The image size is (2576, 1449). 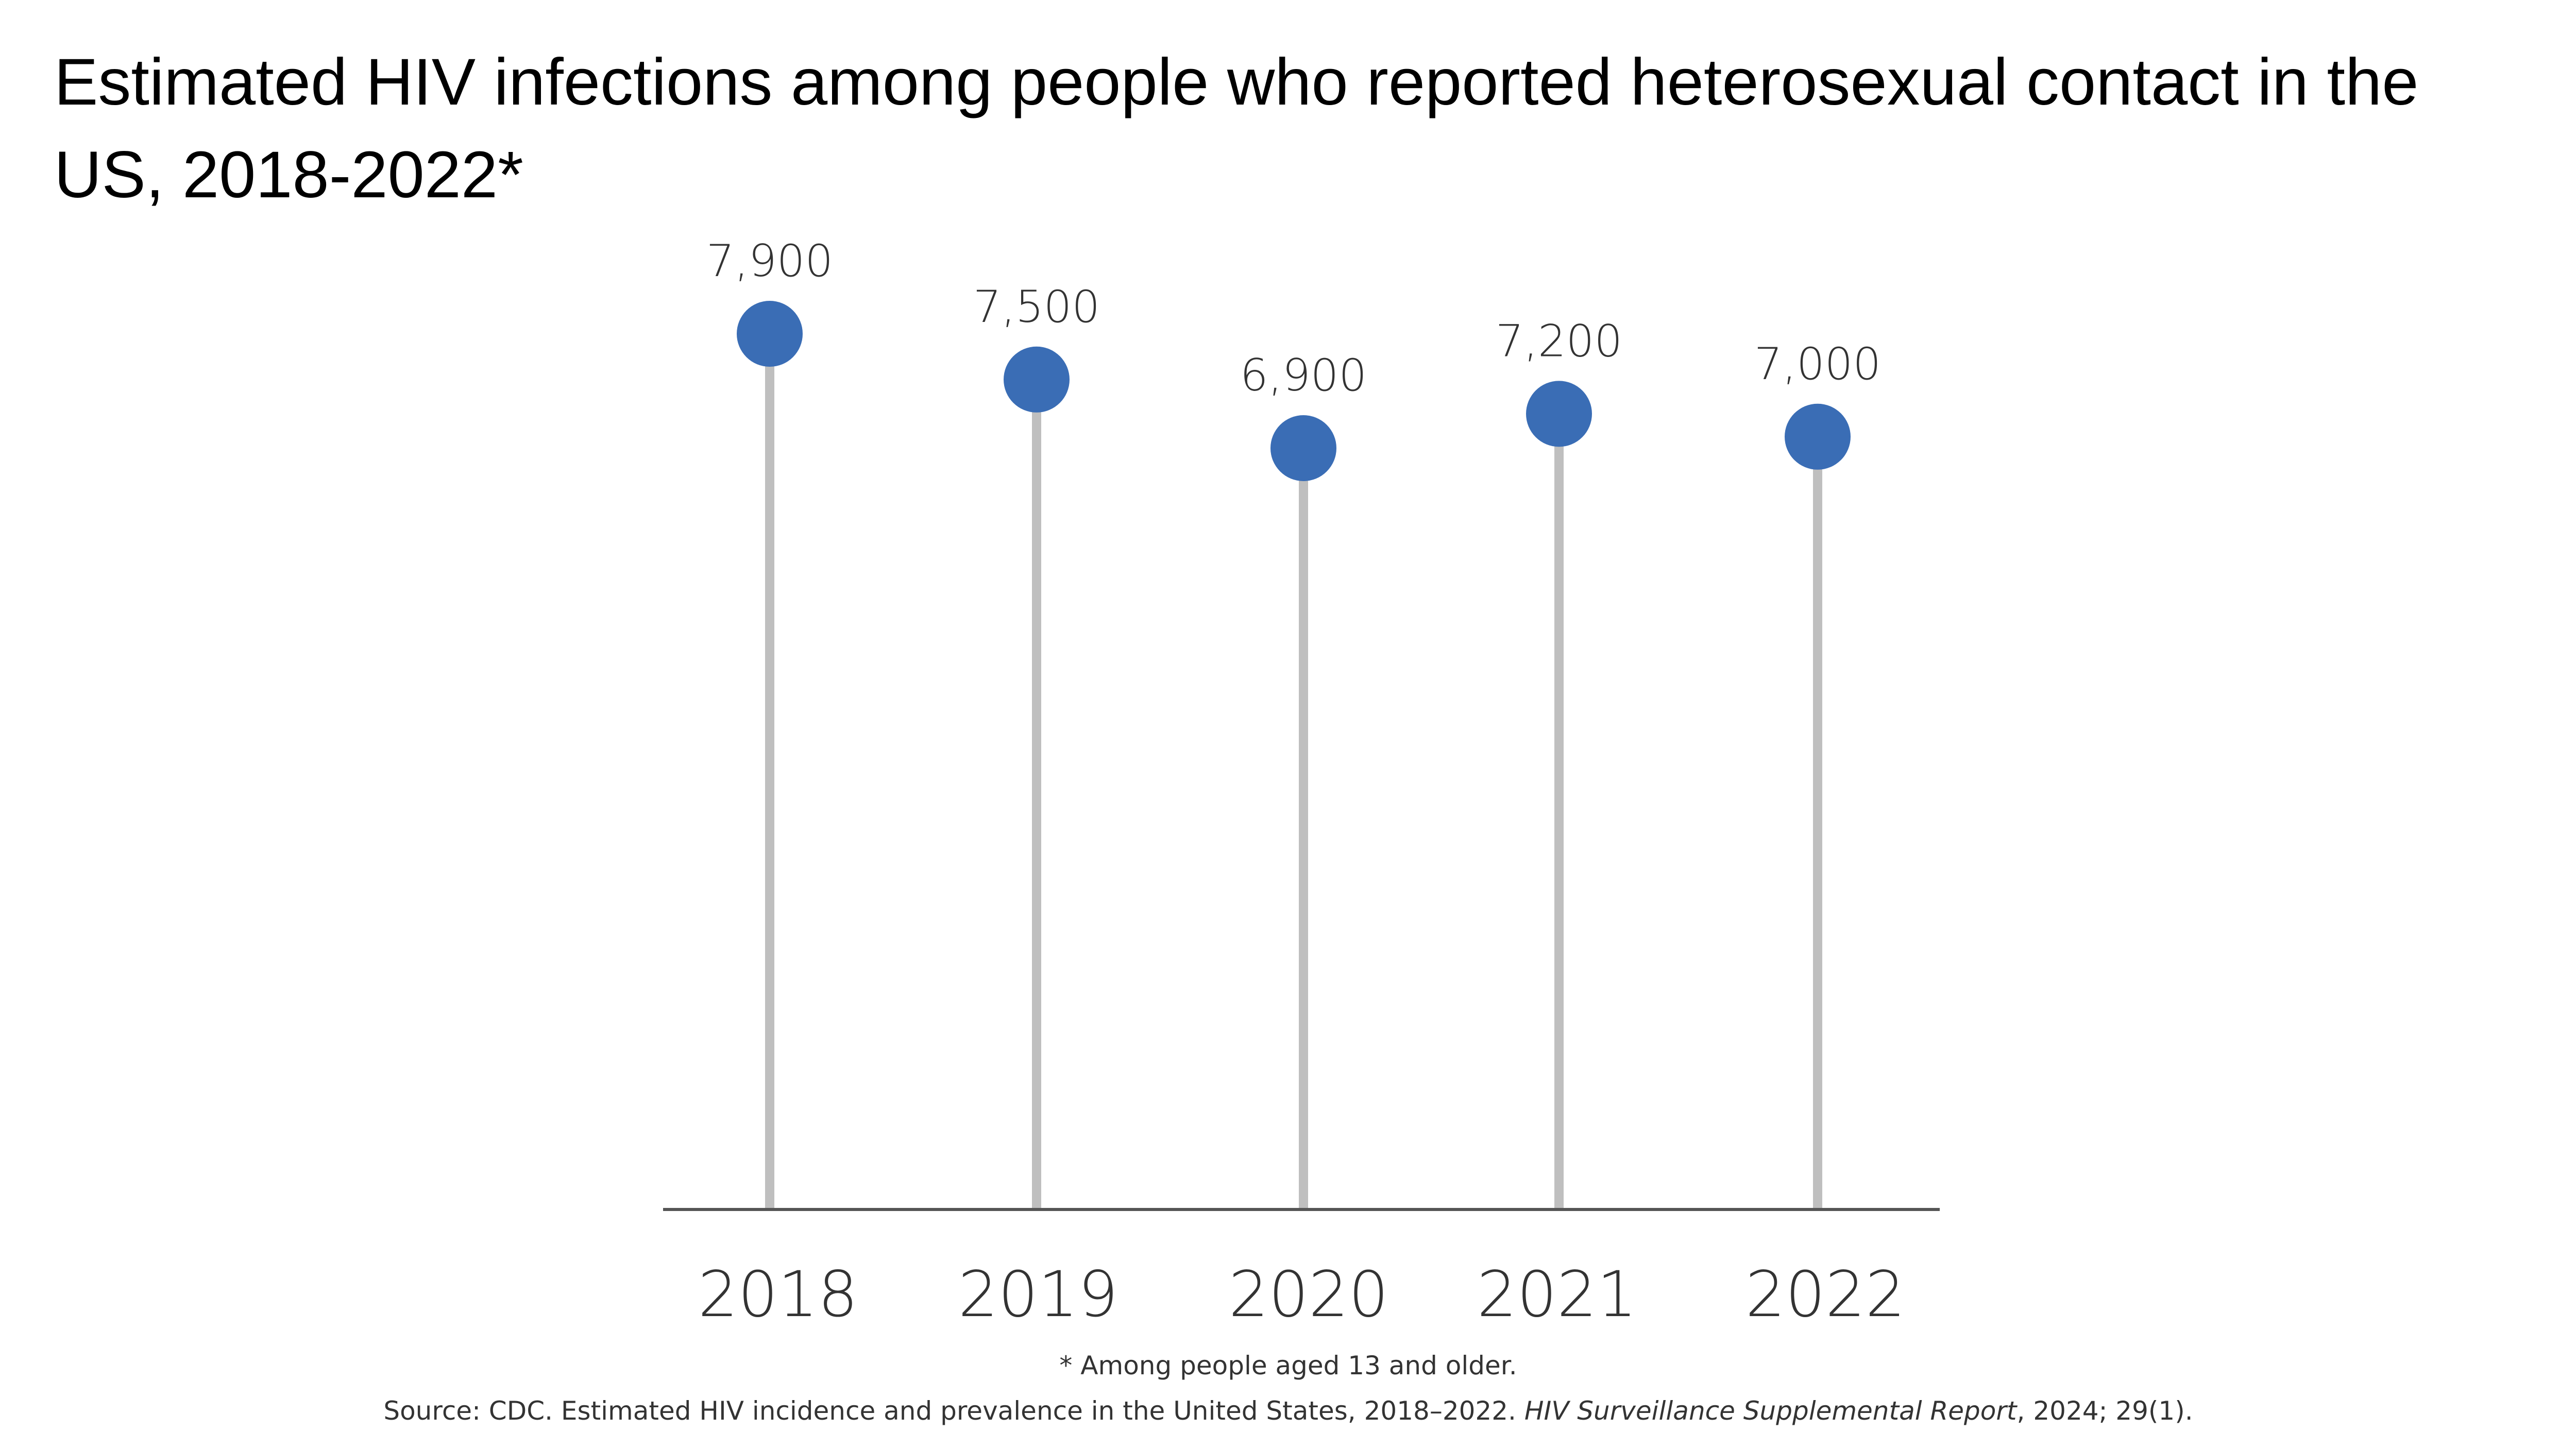 I want to click on source-journal: HIV Surveillance Supplemental Report, so click(x=1770, y=1411).